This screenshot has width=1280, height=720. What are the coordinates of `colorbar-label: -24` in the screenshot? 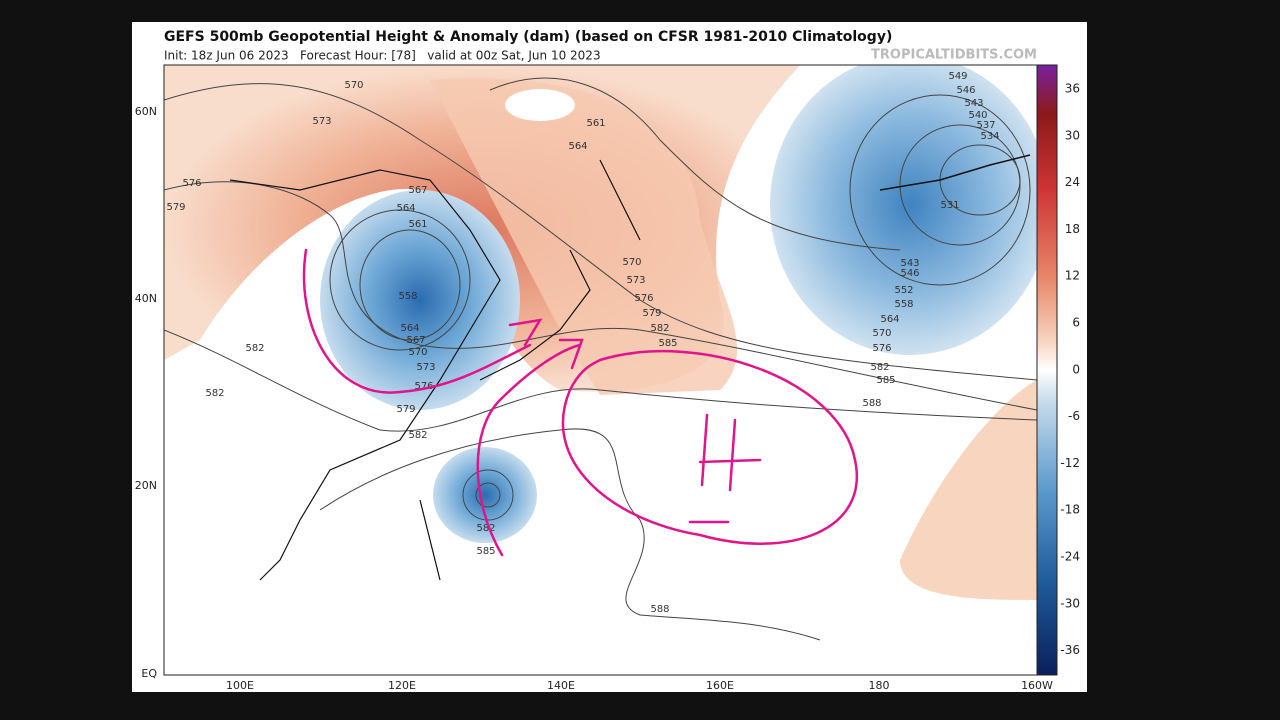 It's located at (1070, 557).